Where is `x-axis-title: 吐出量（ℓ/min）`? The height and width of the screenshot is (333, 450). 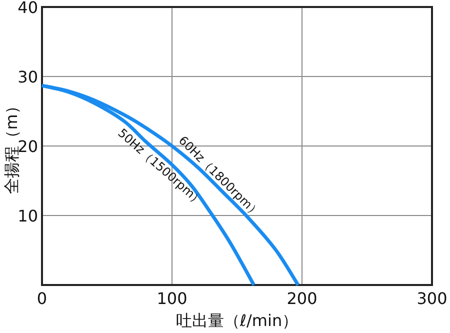
x-axis-title: 吐出量（ℓ/min） is located at coordinates (237, 320).